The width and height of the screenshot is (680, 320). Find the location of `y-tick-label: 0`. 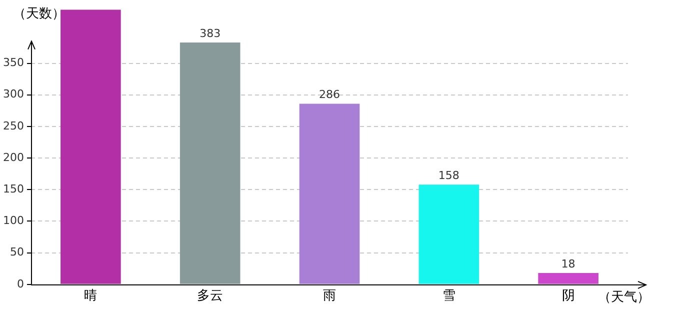

y-tick-label: 0 is located at coordinates (20, 283).